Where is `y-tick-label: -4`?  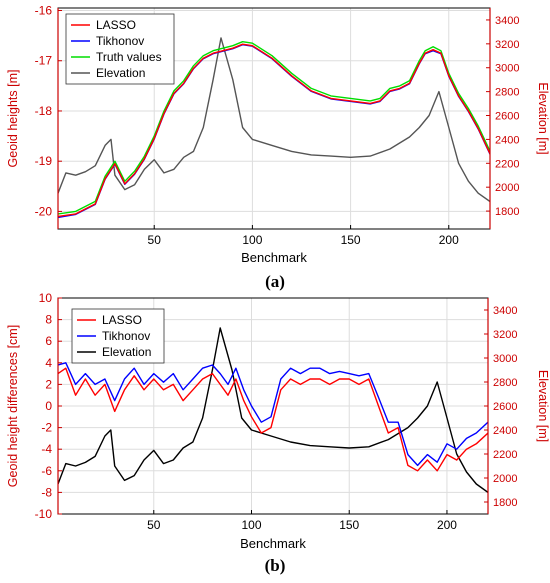 y-tick-label: -4 is located at coordinates (46, 449).